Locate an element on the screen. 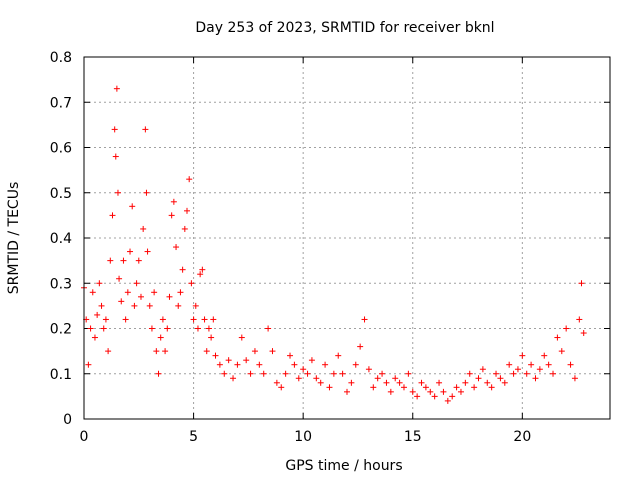  y-tick-label: 0 is located at coordinates (67, 420).